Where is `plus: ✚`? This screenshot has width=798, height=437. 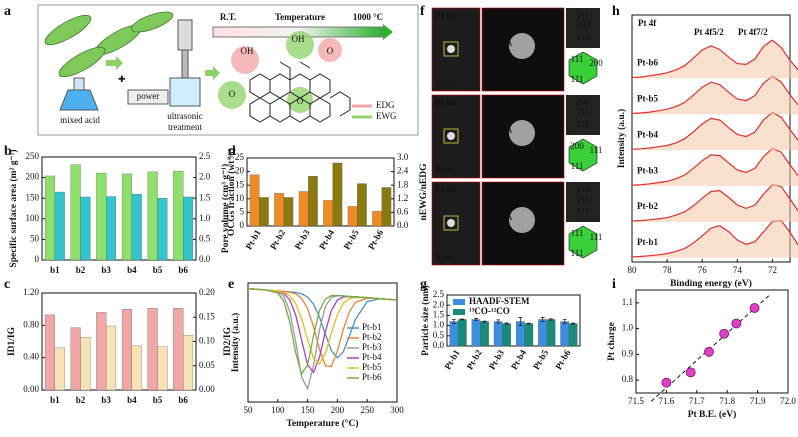 plus: ✚ is located at coordinates (122, 79).